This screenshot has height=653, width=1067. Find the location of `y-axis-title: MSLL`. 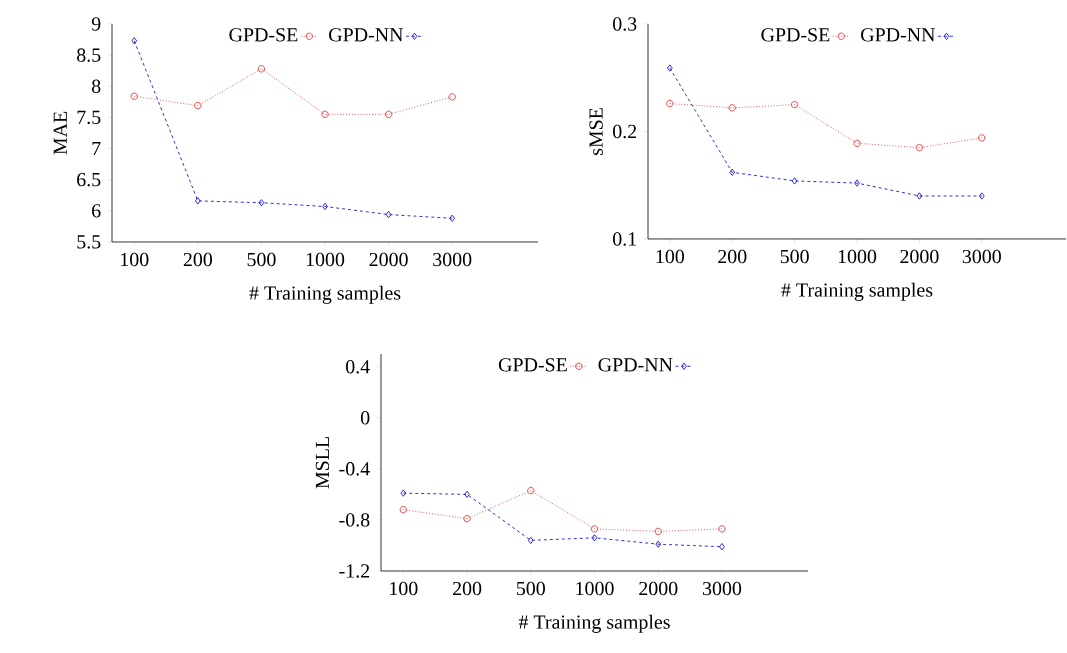

y-axis-title: MSLL is located at coordinates (322, 463).